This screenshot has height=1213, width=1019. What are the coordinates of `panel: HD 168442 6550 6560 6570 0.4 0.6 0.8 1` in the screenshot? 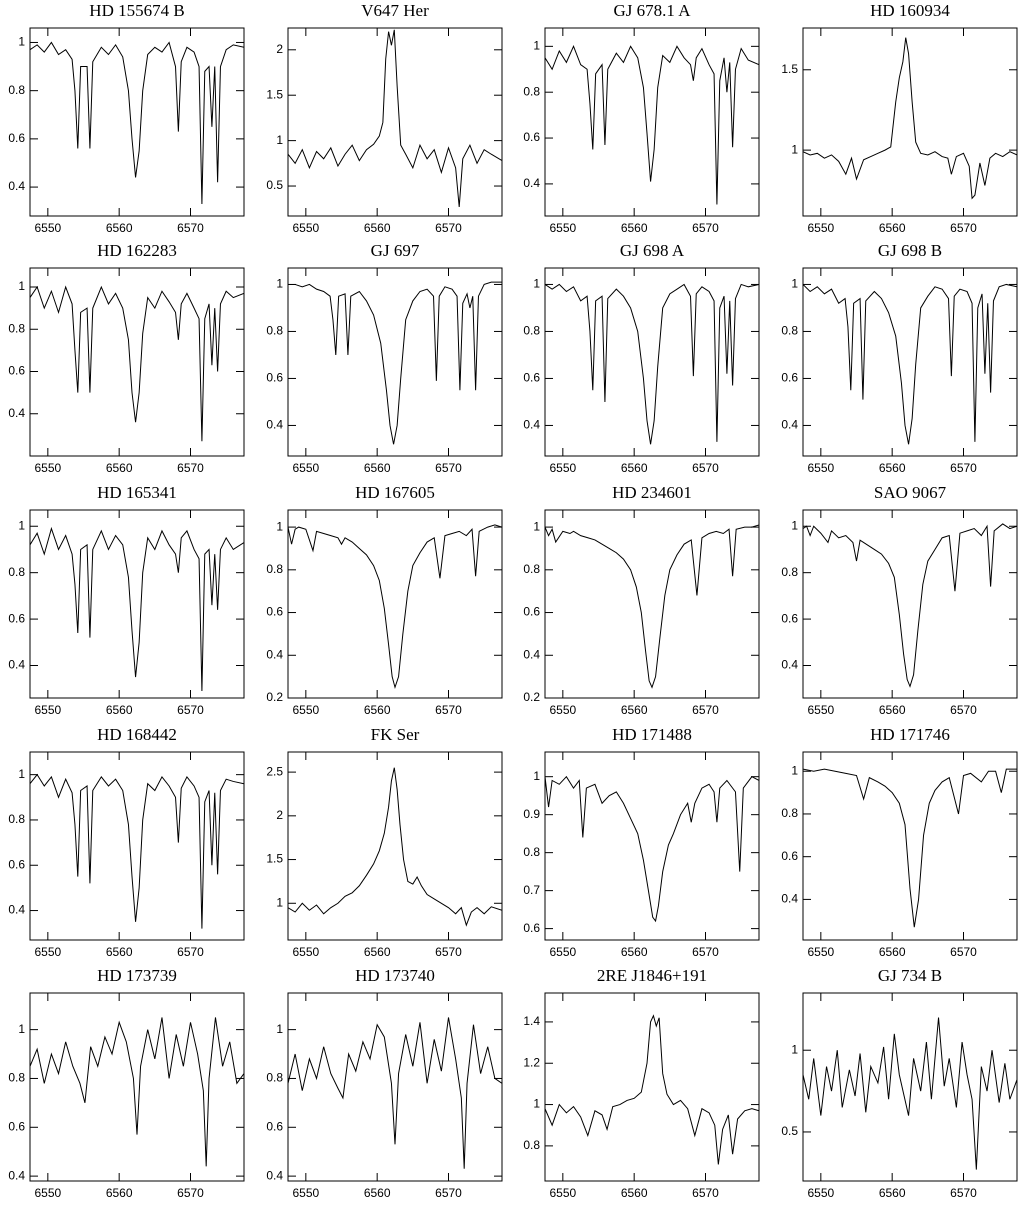 It's located at (126, 842).